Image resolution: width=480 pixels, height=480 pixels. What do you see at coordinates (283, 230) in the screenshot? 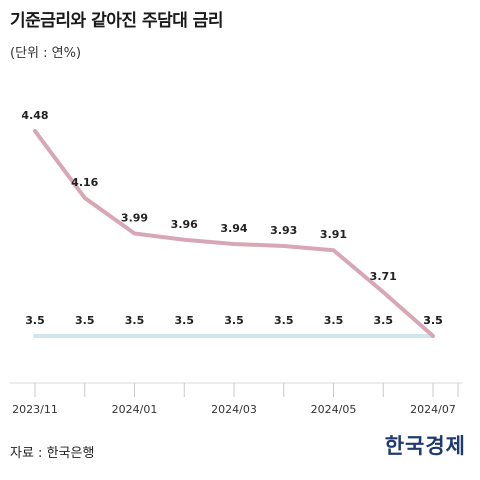
I see `mortgage-rate-label: 3.93` at bounding box center [283, 230].